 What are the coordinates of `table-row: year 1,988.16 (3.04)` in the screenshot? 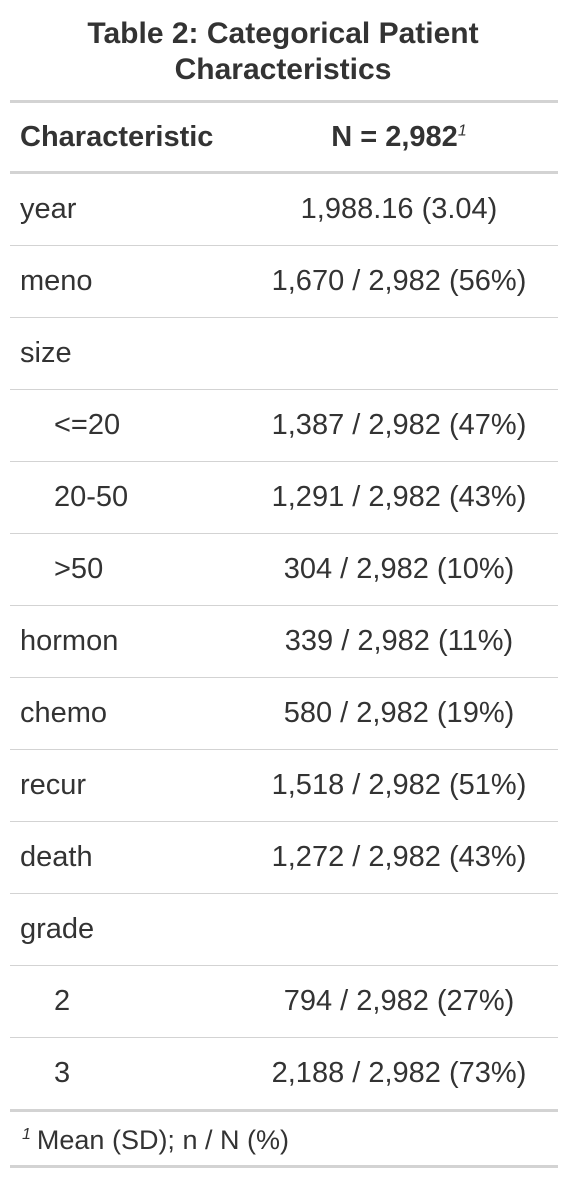 It's located at (284, 209).